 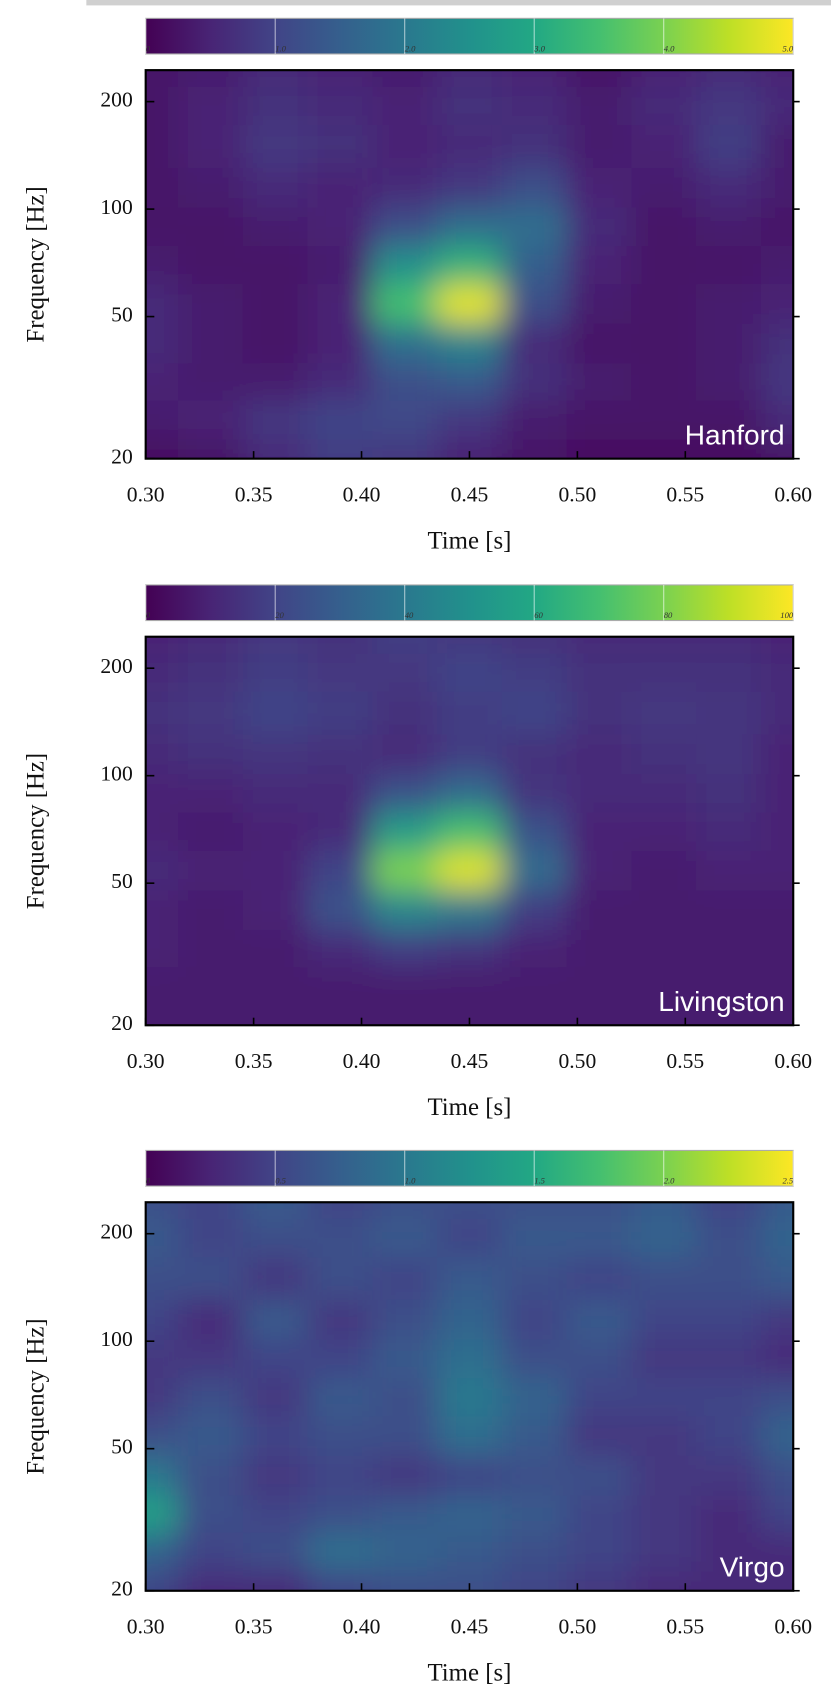 What do you see at coordinates (280, 1181) in the screenshot?
I see `colorbar-tick-label: 0.5` at bounding box center [280, 1181].